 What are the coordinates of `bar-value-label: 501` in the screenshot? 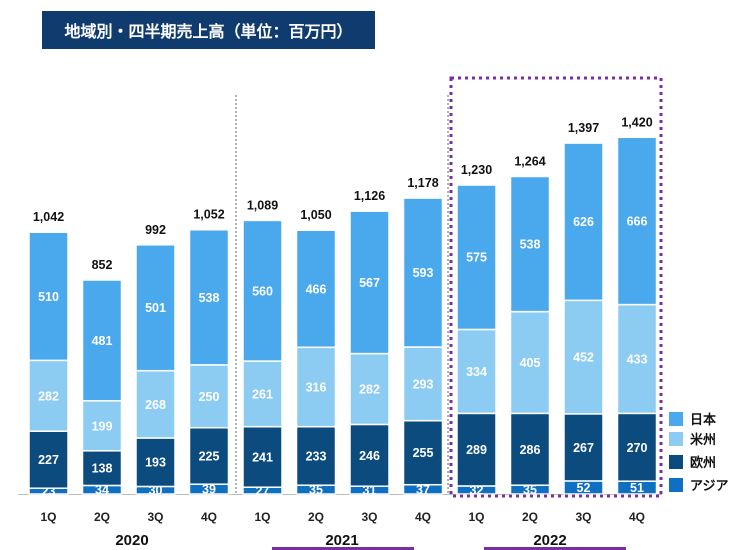 It's located at (155, 308).